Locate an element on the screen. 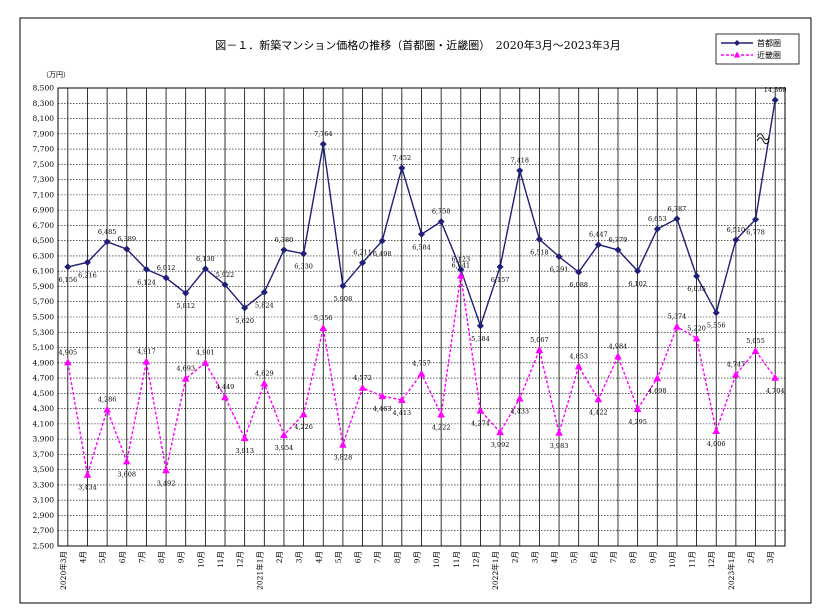 This screenshot has height=614, width=831. data-label: 4,449 is located at coordinates (225, 387).